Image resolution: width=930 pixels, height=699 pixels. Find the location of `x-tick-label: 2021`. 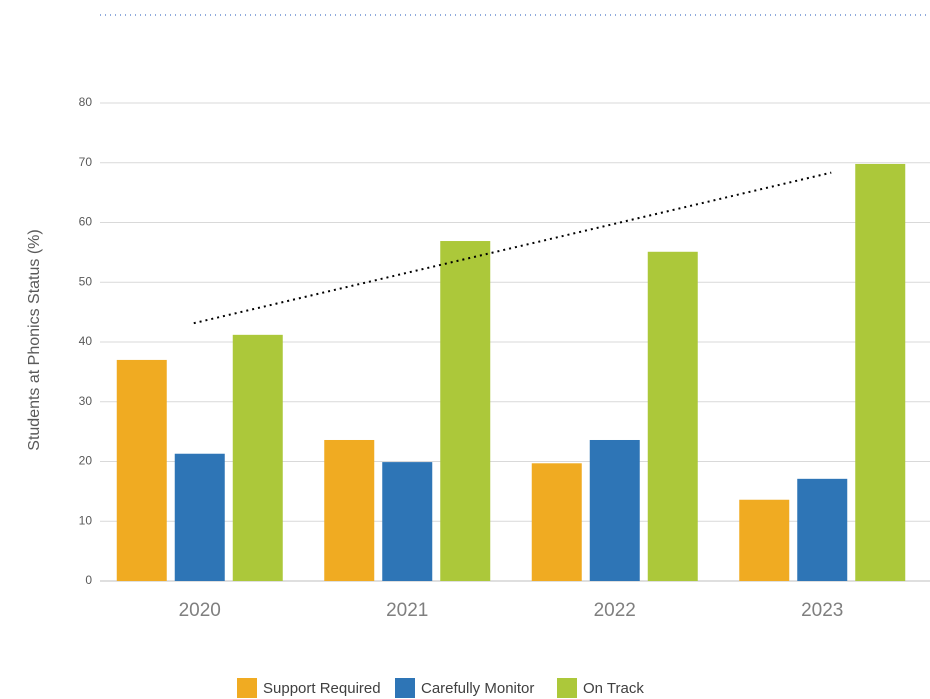

x-tick-label: 2021 is located at coordinates (407, 610).